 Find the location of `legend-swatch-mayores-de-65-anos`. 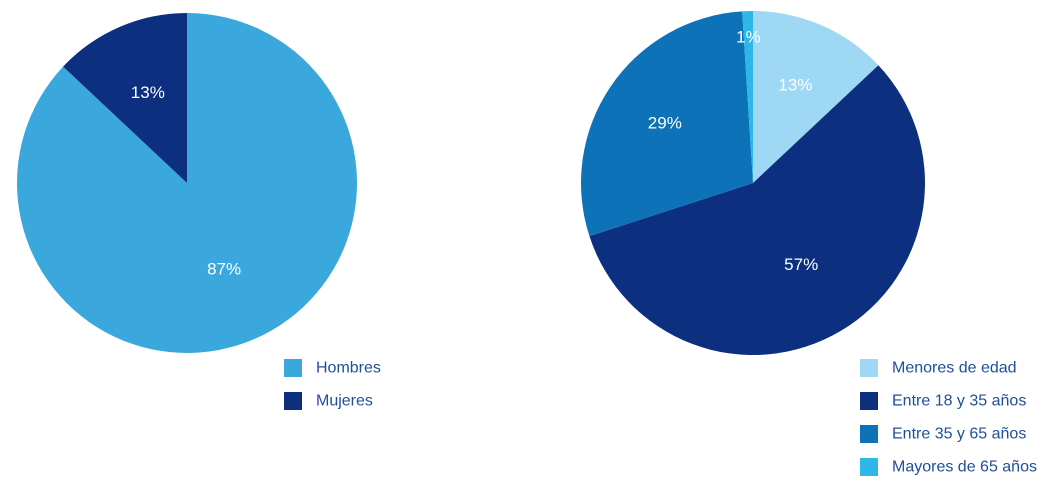

legend-swatch-mayores-de-65-anos is located at coordinates (869, 467).